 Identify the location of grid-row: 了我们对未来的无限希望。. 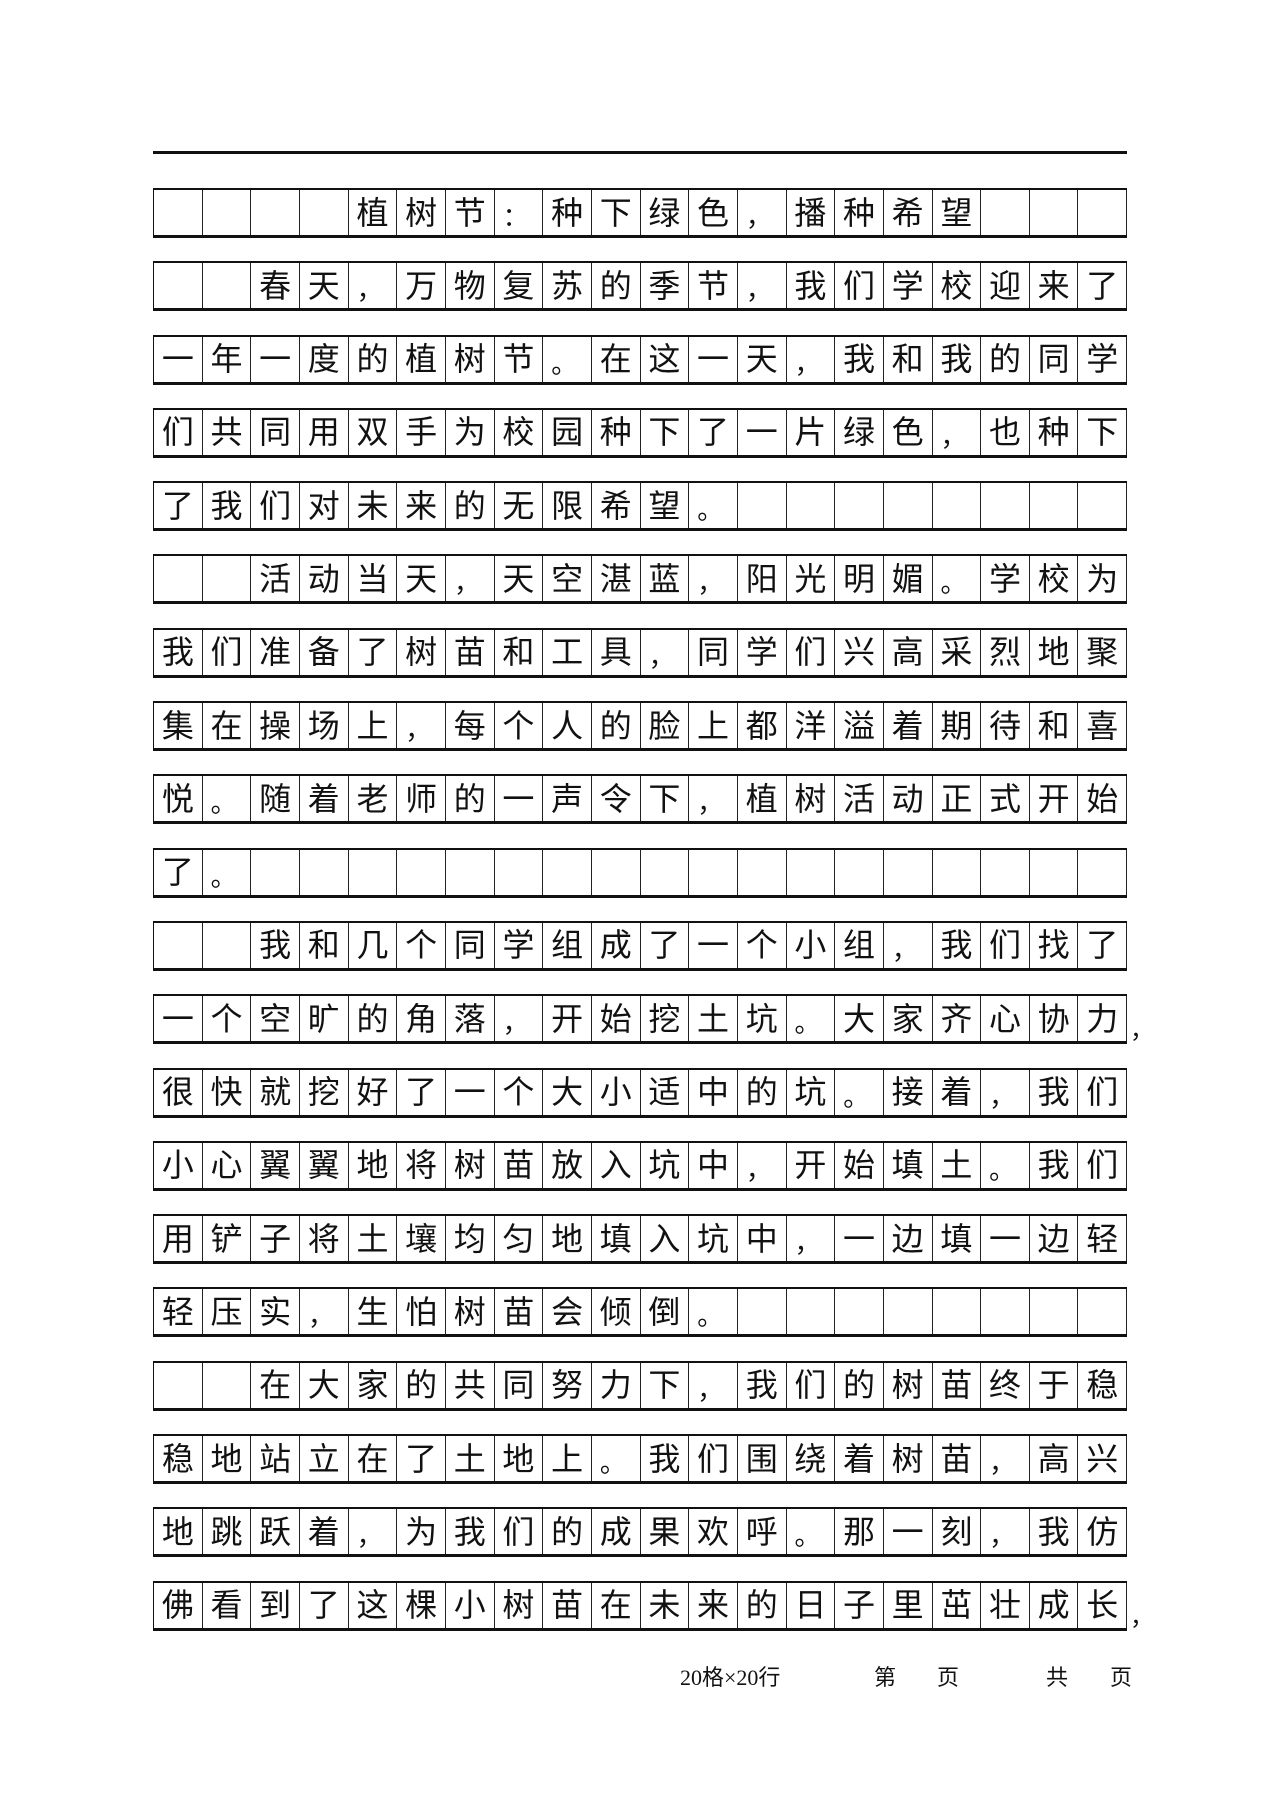
(640, 506).